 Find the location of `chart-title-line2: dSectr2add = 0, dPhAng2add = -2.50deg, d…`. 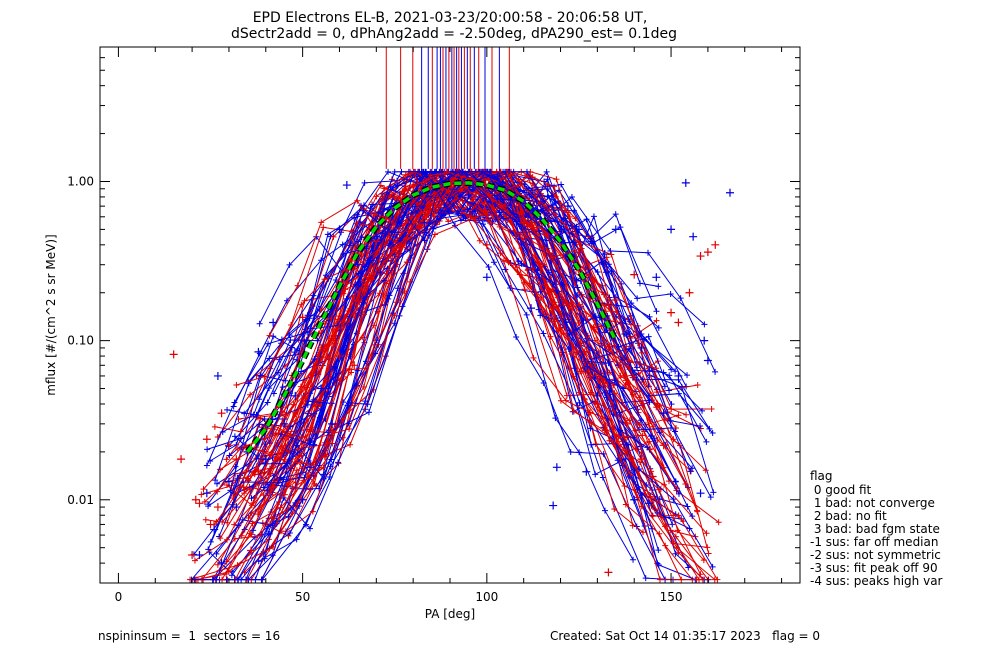

chart-title-line2: dSectr2add = 0, dPhAng2add = -2.50deg, d… is located at coordinates (454, 34).